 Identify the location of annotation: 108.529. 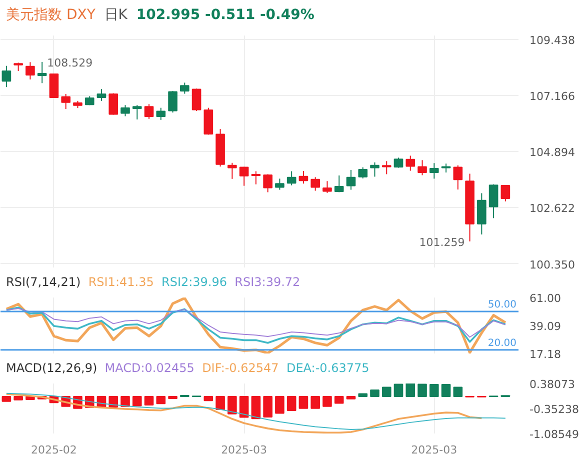
(70, 63).